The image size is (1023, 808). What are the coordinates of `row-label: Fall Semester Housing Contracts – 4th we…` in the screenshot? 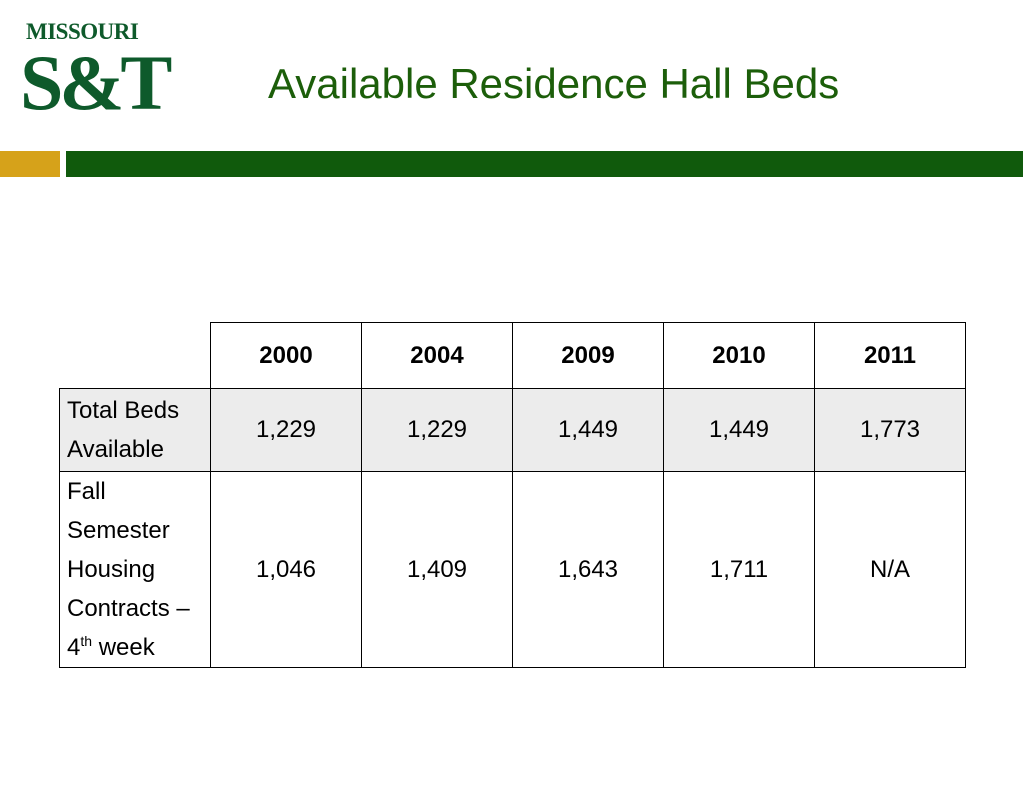 It's located at (135, 569).